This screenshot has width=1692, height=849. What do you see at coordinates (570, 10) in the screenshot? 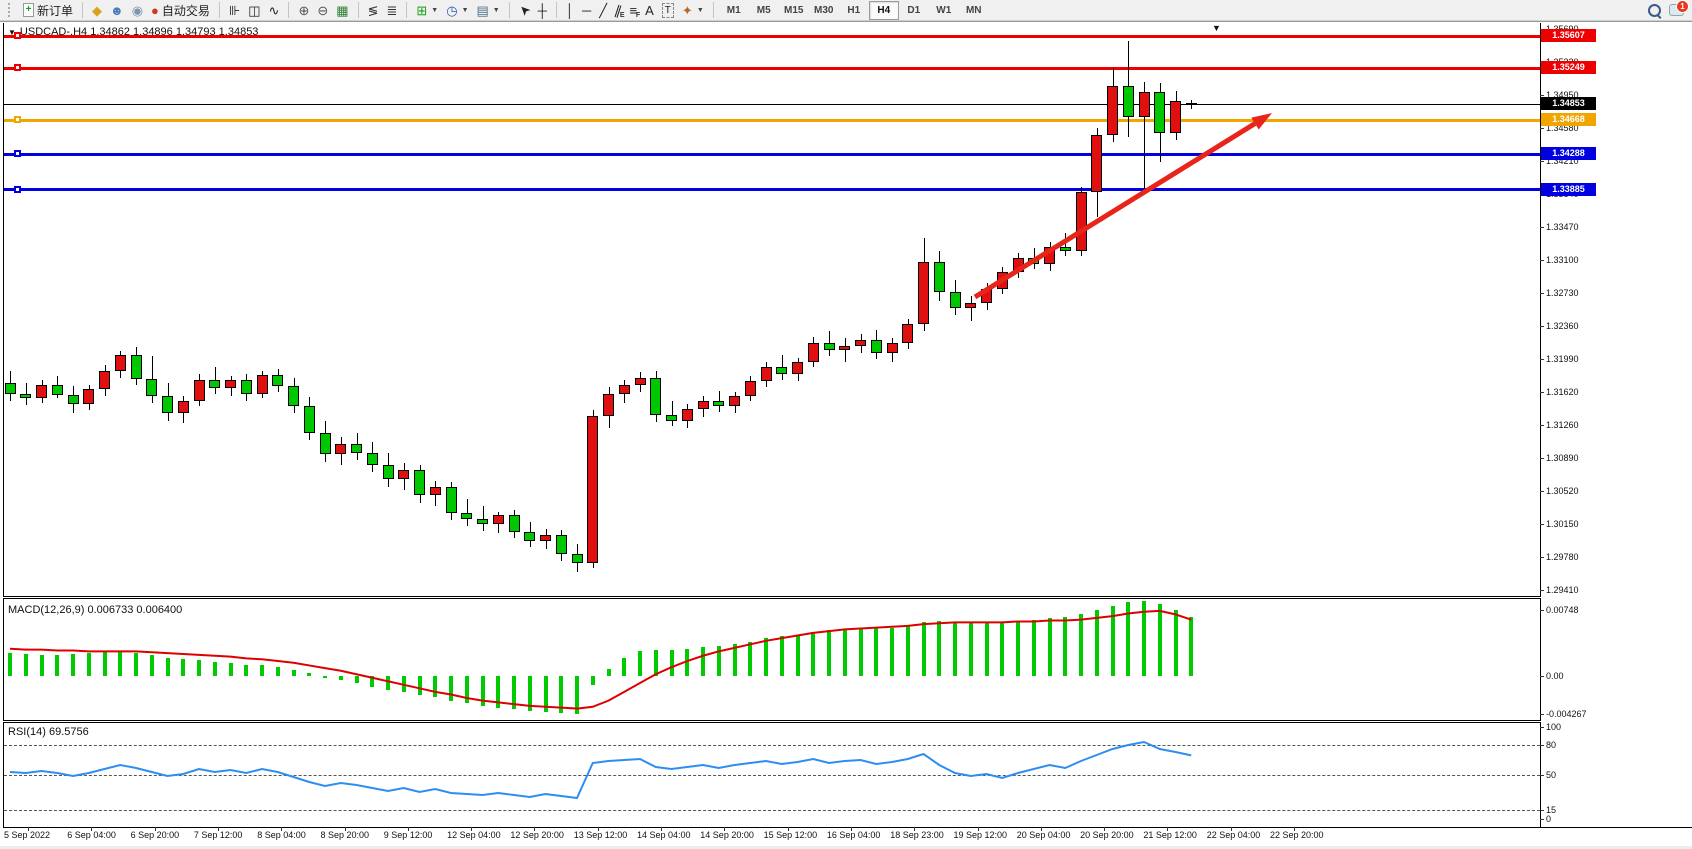
I see `vertical-line-button: │` at bounding box center [570, 10].